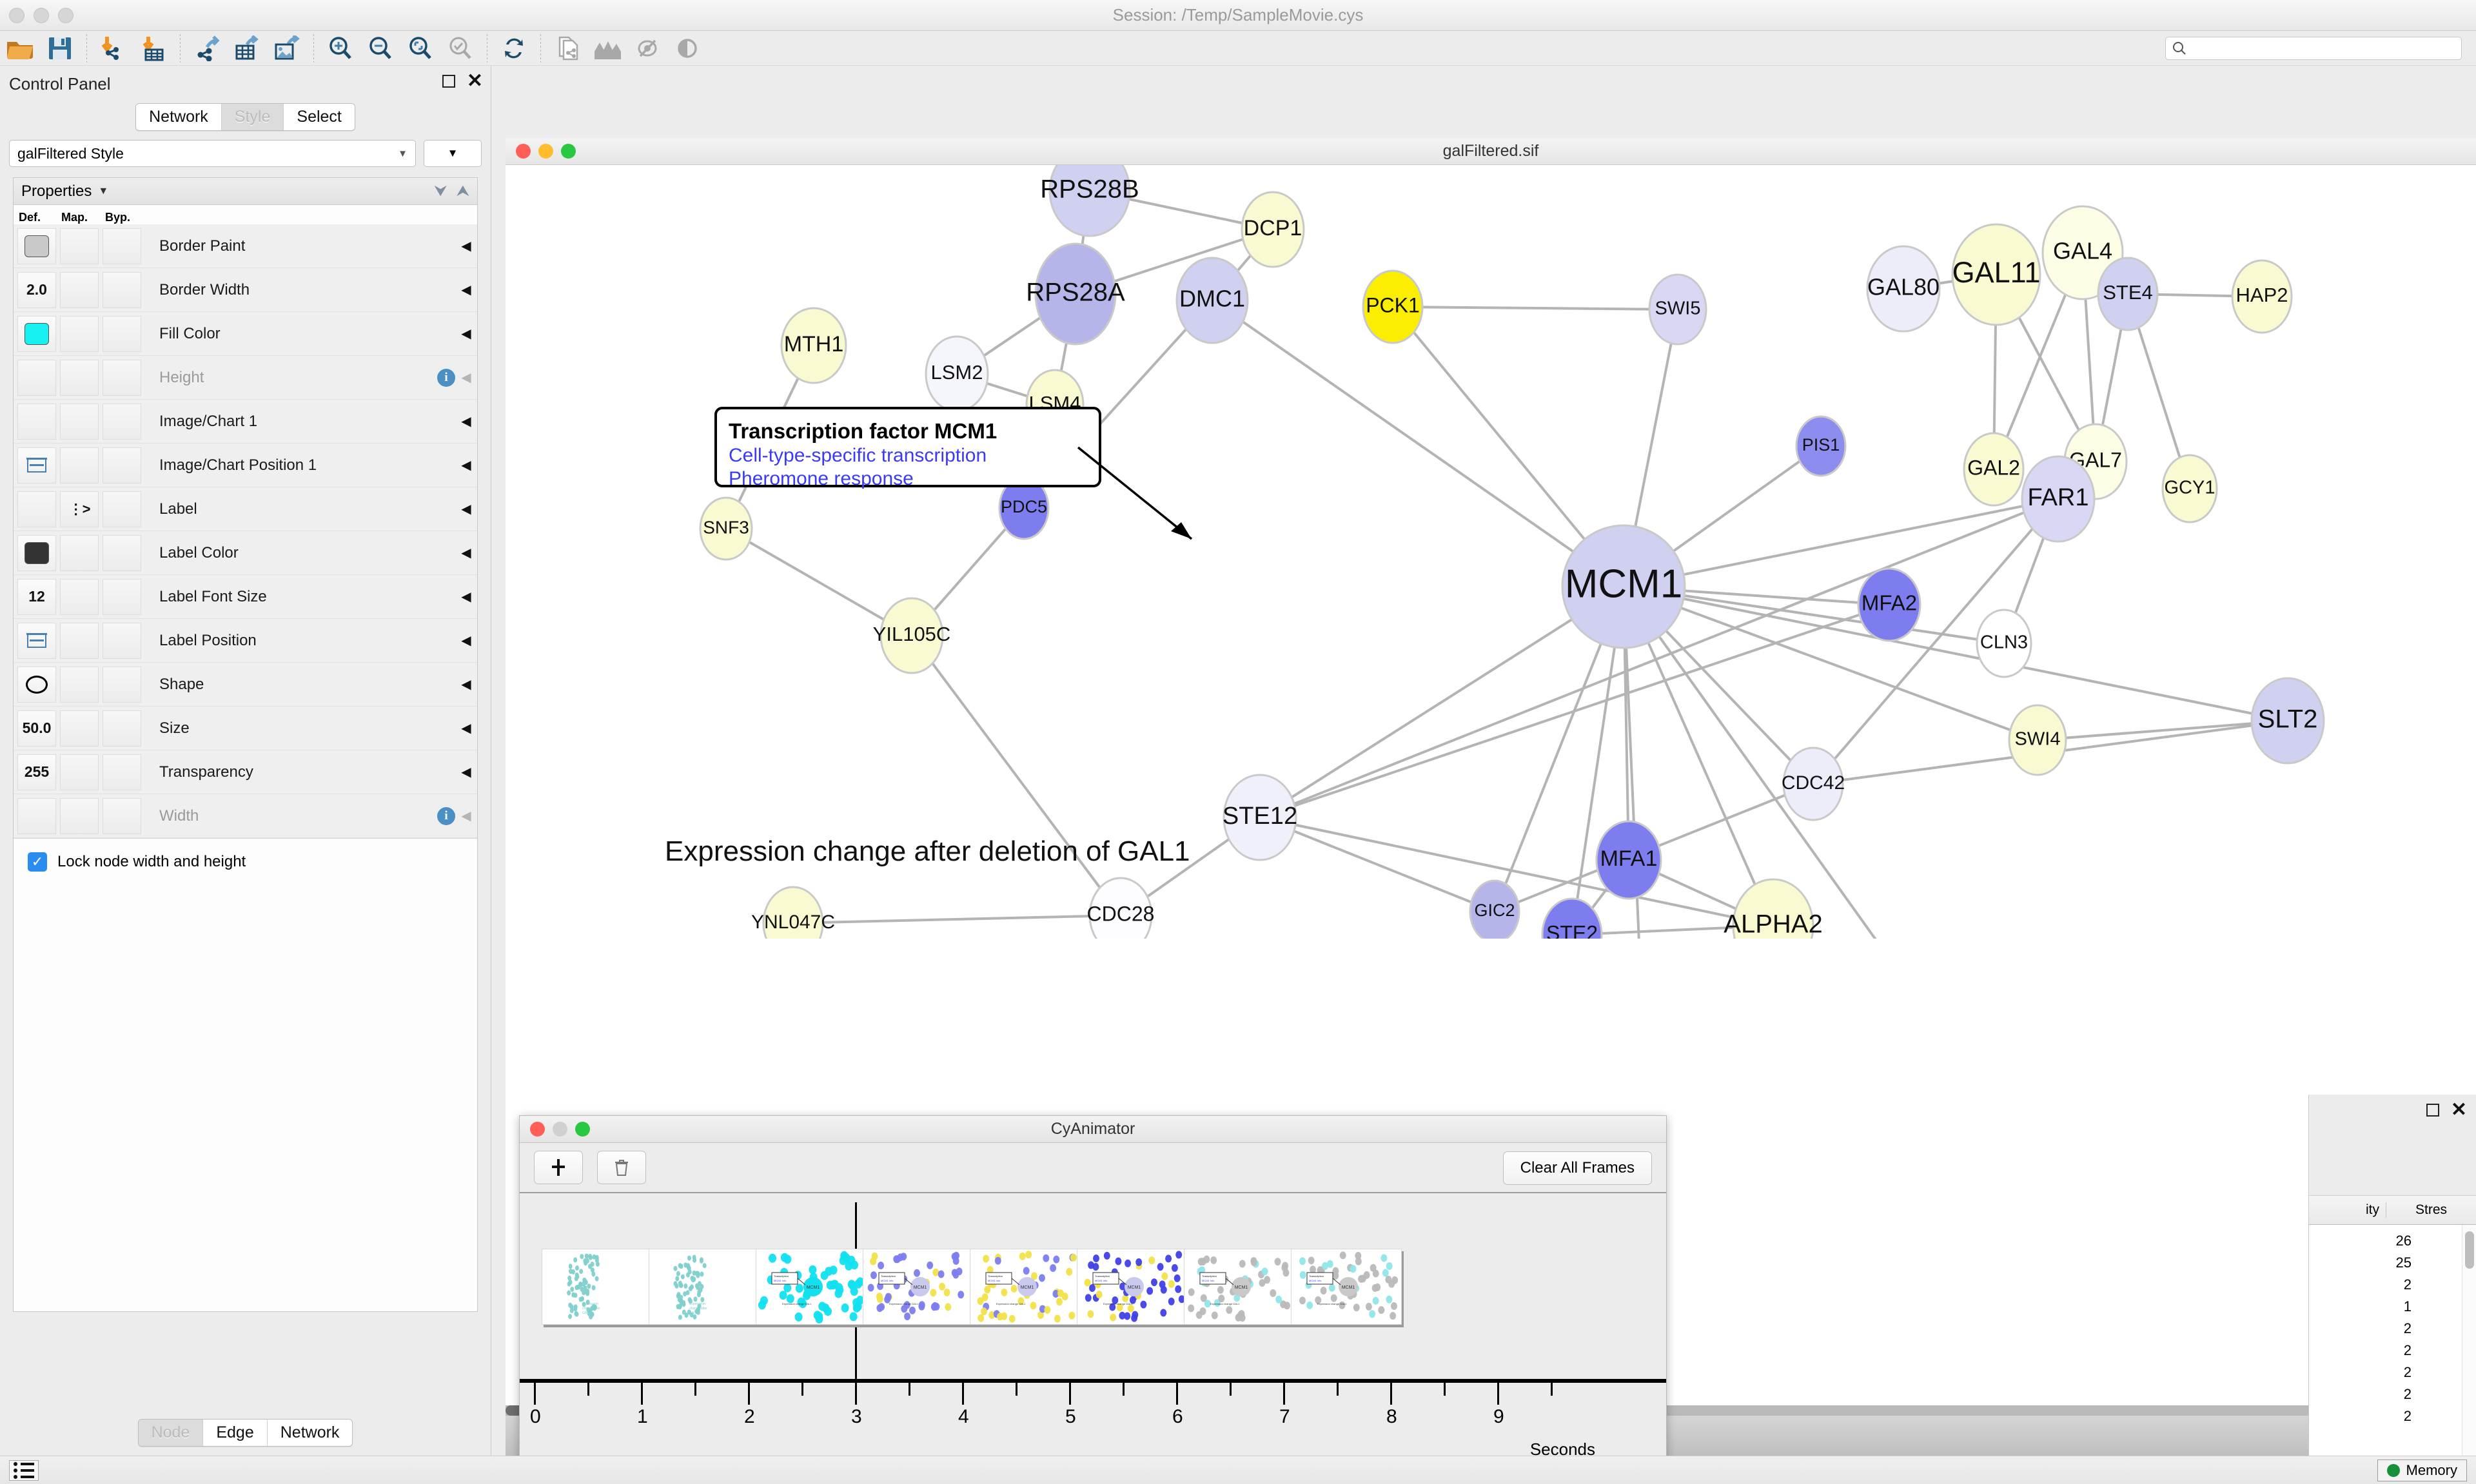 This screenshot has height=1484, width=2476. What do you see at coordinates (235, 1433) in the screenshot?
I see `bottom-tab-edge: Edge` at bounding box center [235, 1433].